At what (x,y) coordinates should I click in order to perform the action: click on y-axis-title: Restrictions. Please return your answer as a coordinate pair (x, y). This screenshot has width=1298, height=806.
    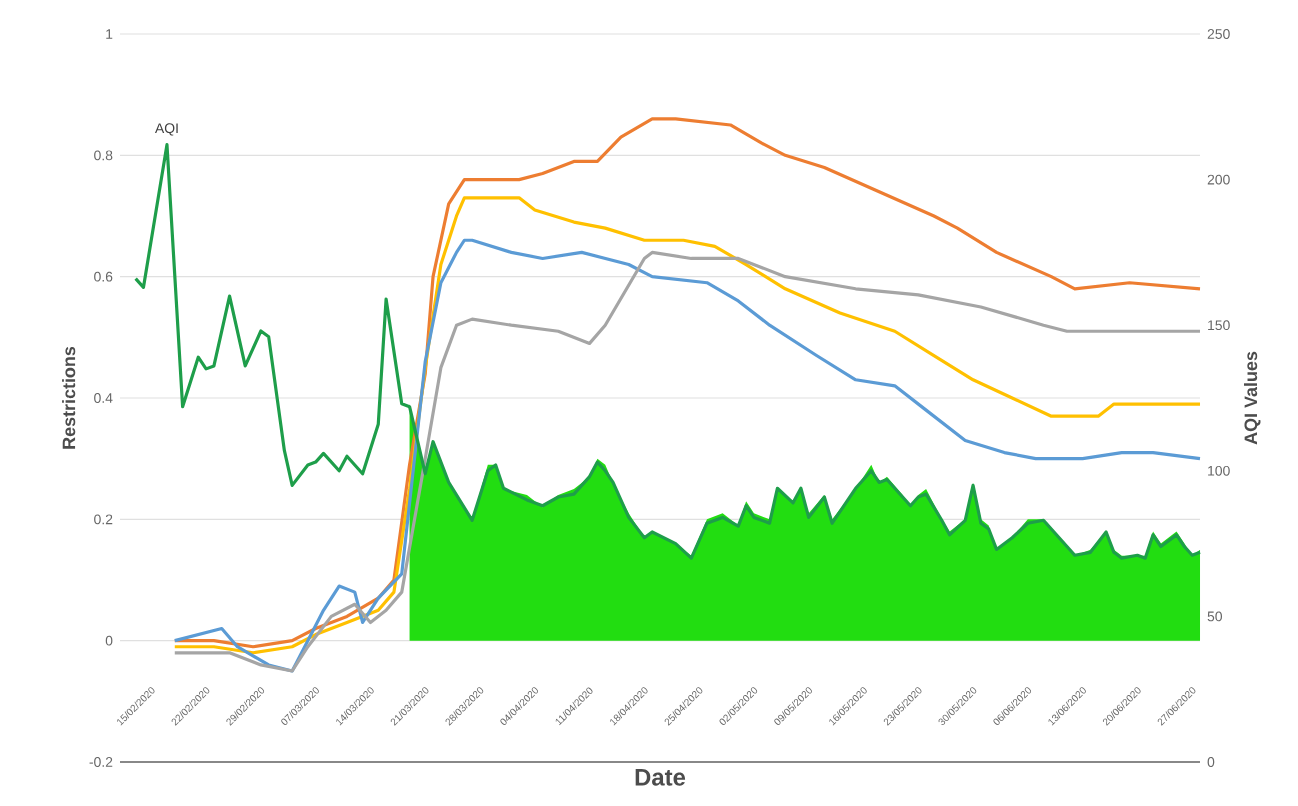
    Looking at the image, I should click on (69, 397).